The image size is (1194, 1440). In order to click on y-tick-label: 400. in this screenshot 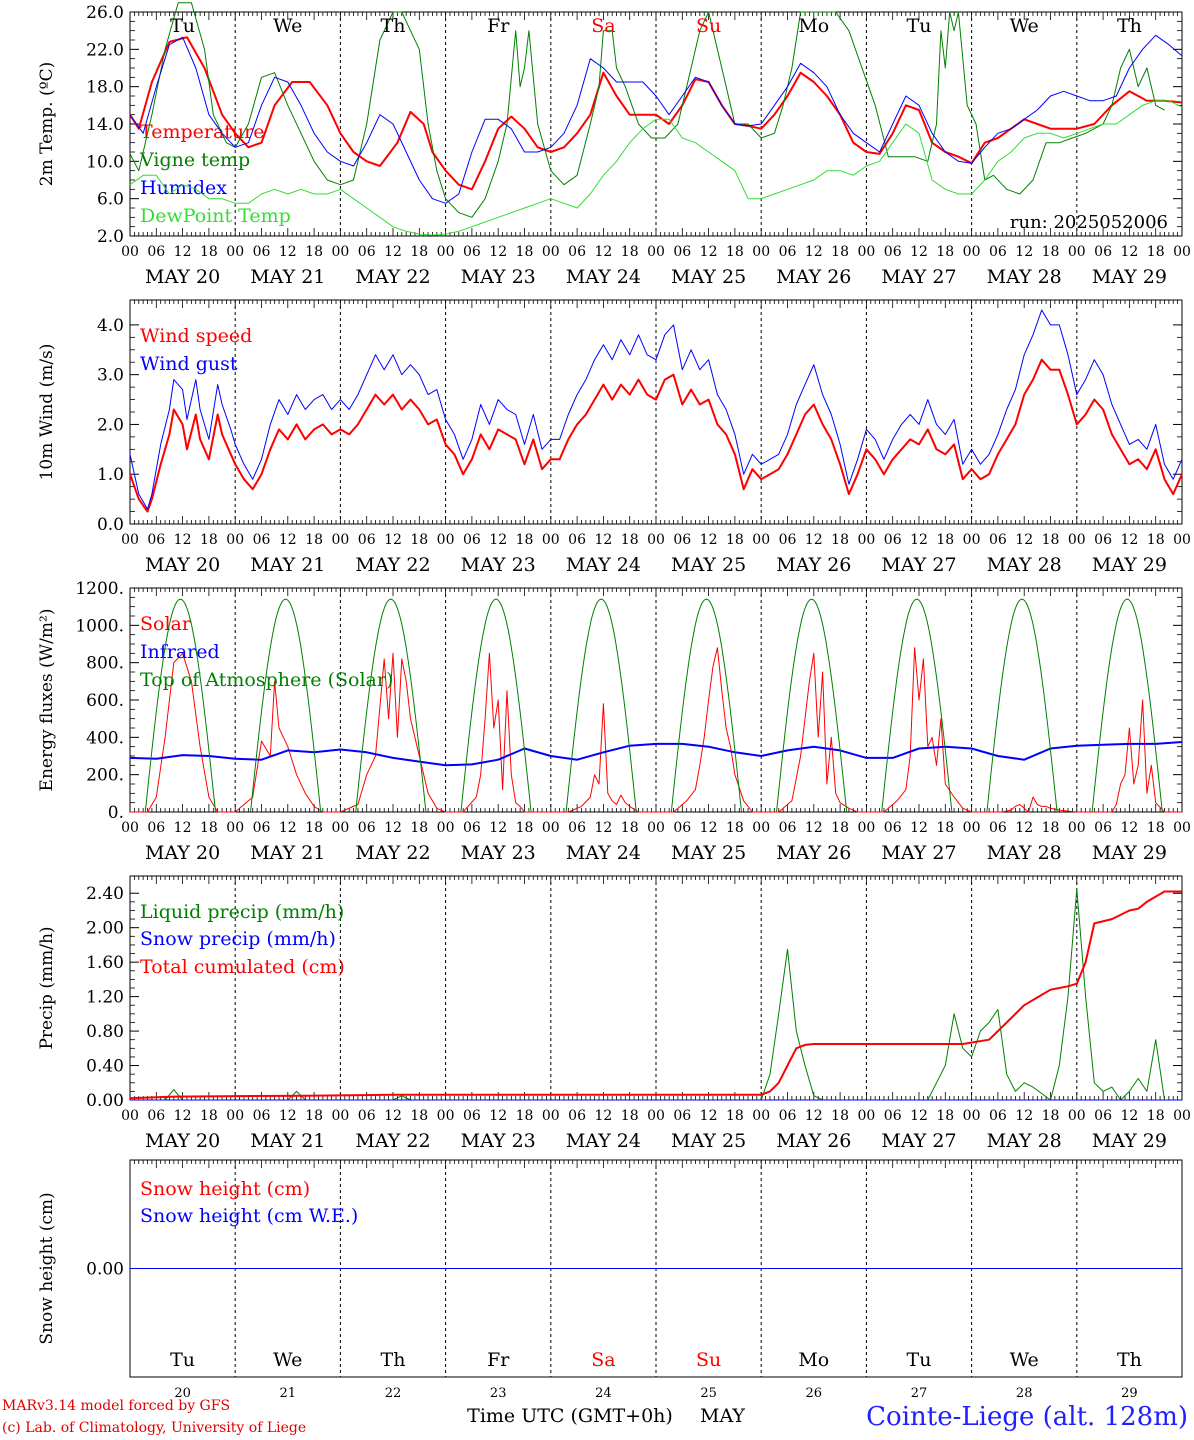, I will do `click(105, 738)`.